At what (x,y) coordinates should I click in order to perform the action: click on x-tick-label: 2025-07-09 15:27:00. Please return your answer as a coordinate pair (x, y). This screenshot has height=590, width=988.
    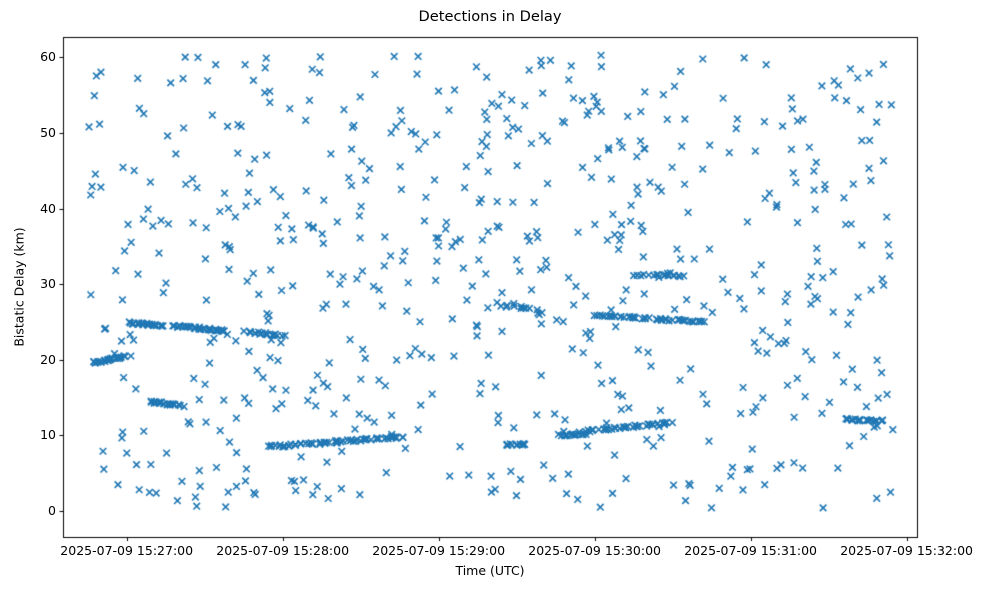
    Looking at the image, I should click on (127, 550).